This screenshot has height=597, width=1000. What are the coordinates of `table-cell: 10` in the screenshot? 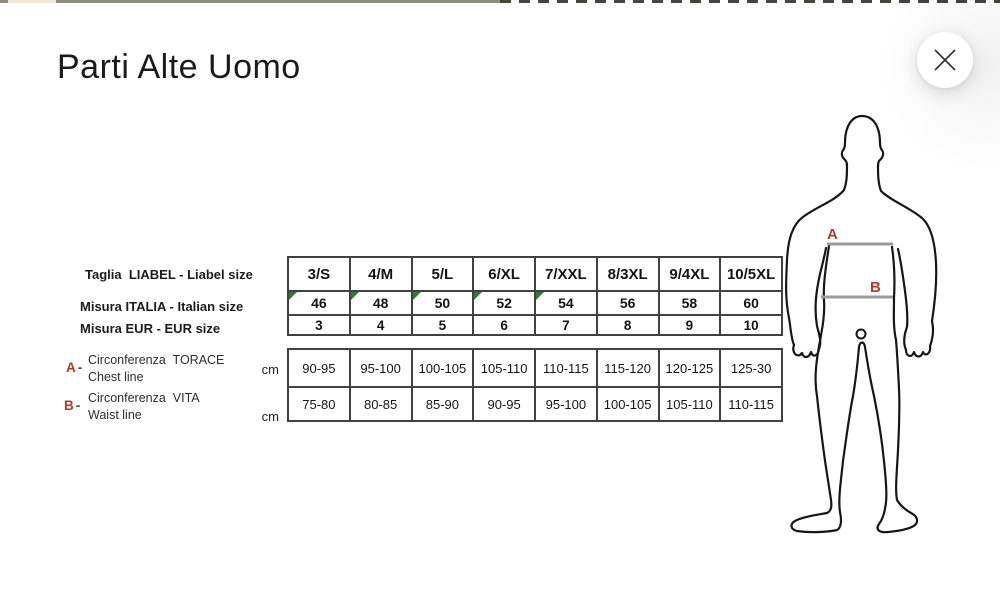 It's located at (751, 325).